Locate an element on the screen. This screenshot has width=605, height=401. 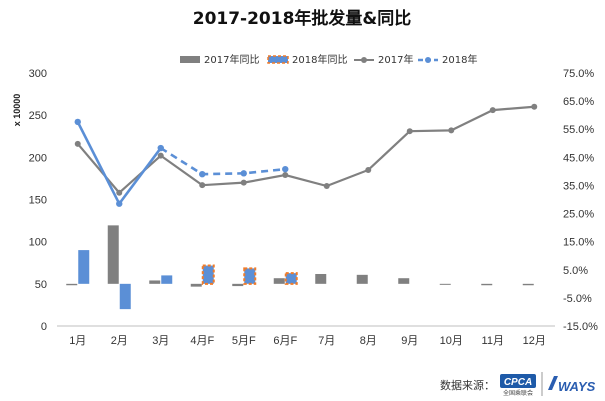
source-label: 数据来源： is located at coordinates (467, 385).